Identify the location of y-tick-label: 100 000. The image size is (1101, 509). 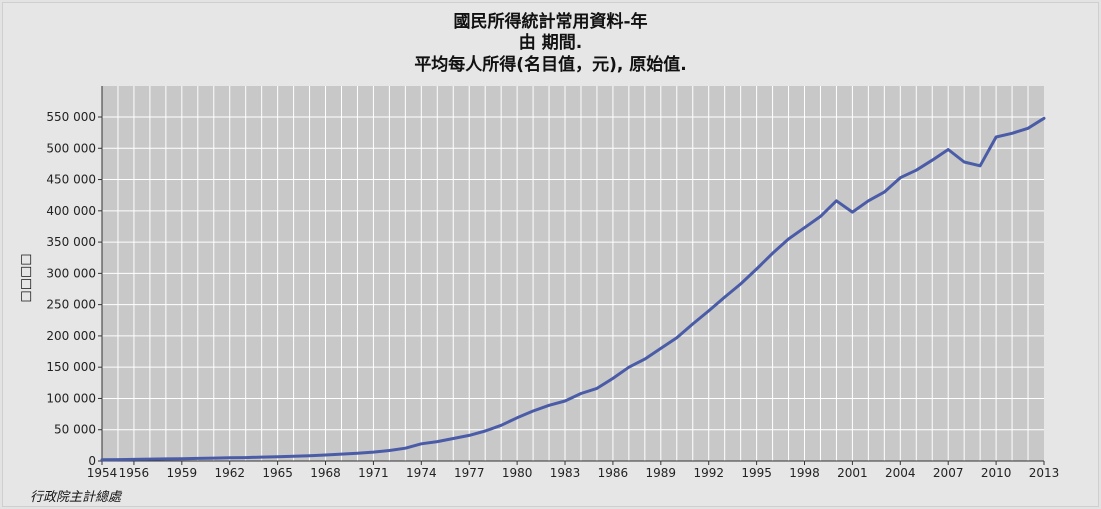
(71, 398).